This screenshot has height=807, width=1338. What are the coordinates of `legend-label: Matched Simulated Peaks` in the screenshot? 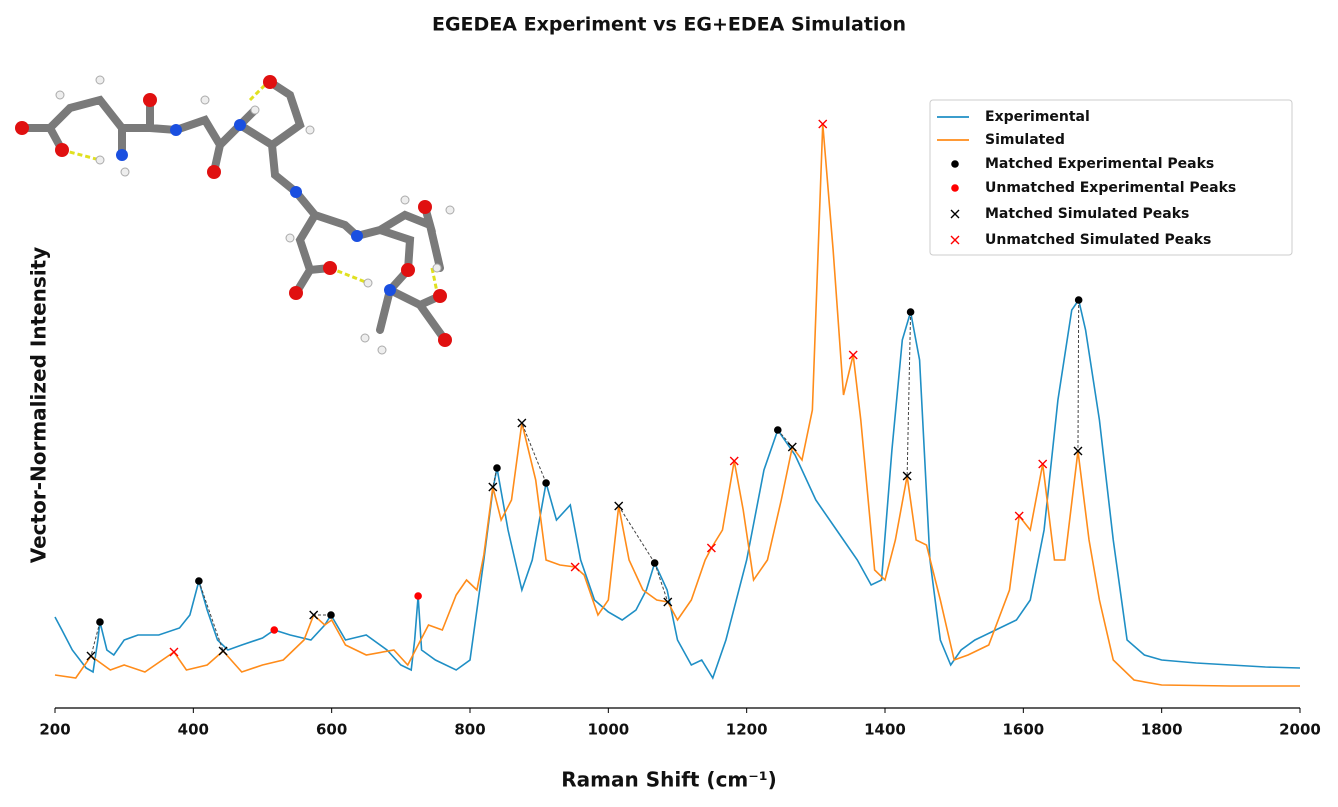 It's located at (1087, 214).